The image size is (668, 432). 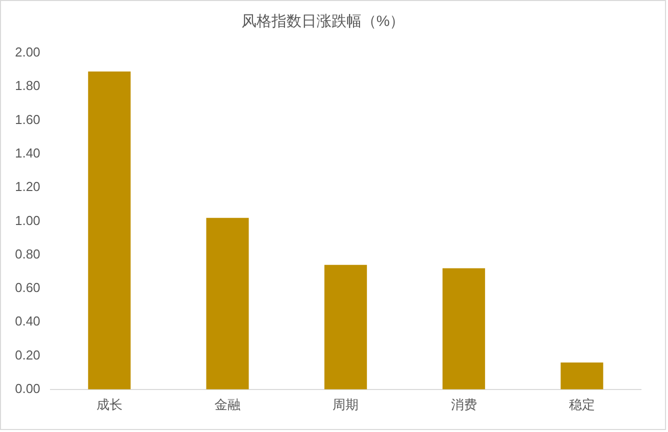 What do you see at coordinates (463, 404) in the screenshot?
I see `x-tick-label: 消费` at bounding box center [463, 404].